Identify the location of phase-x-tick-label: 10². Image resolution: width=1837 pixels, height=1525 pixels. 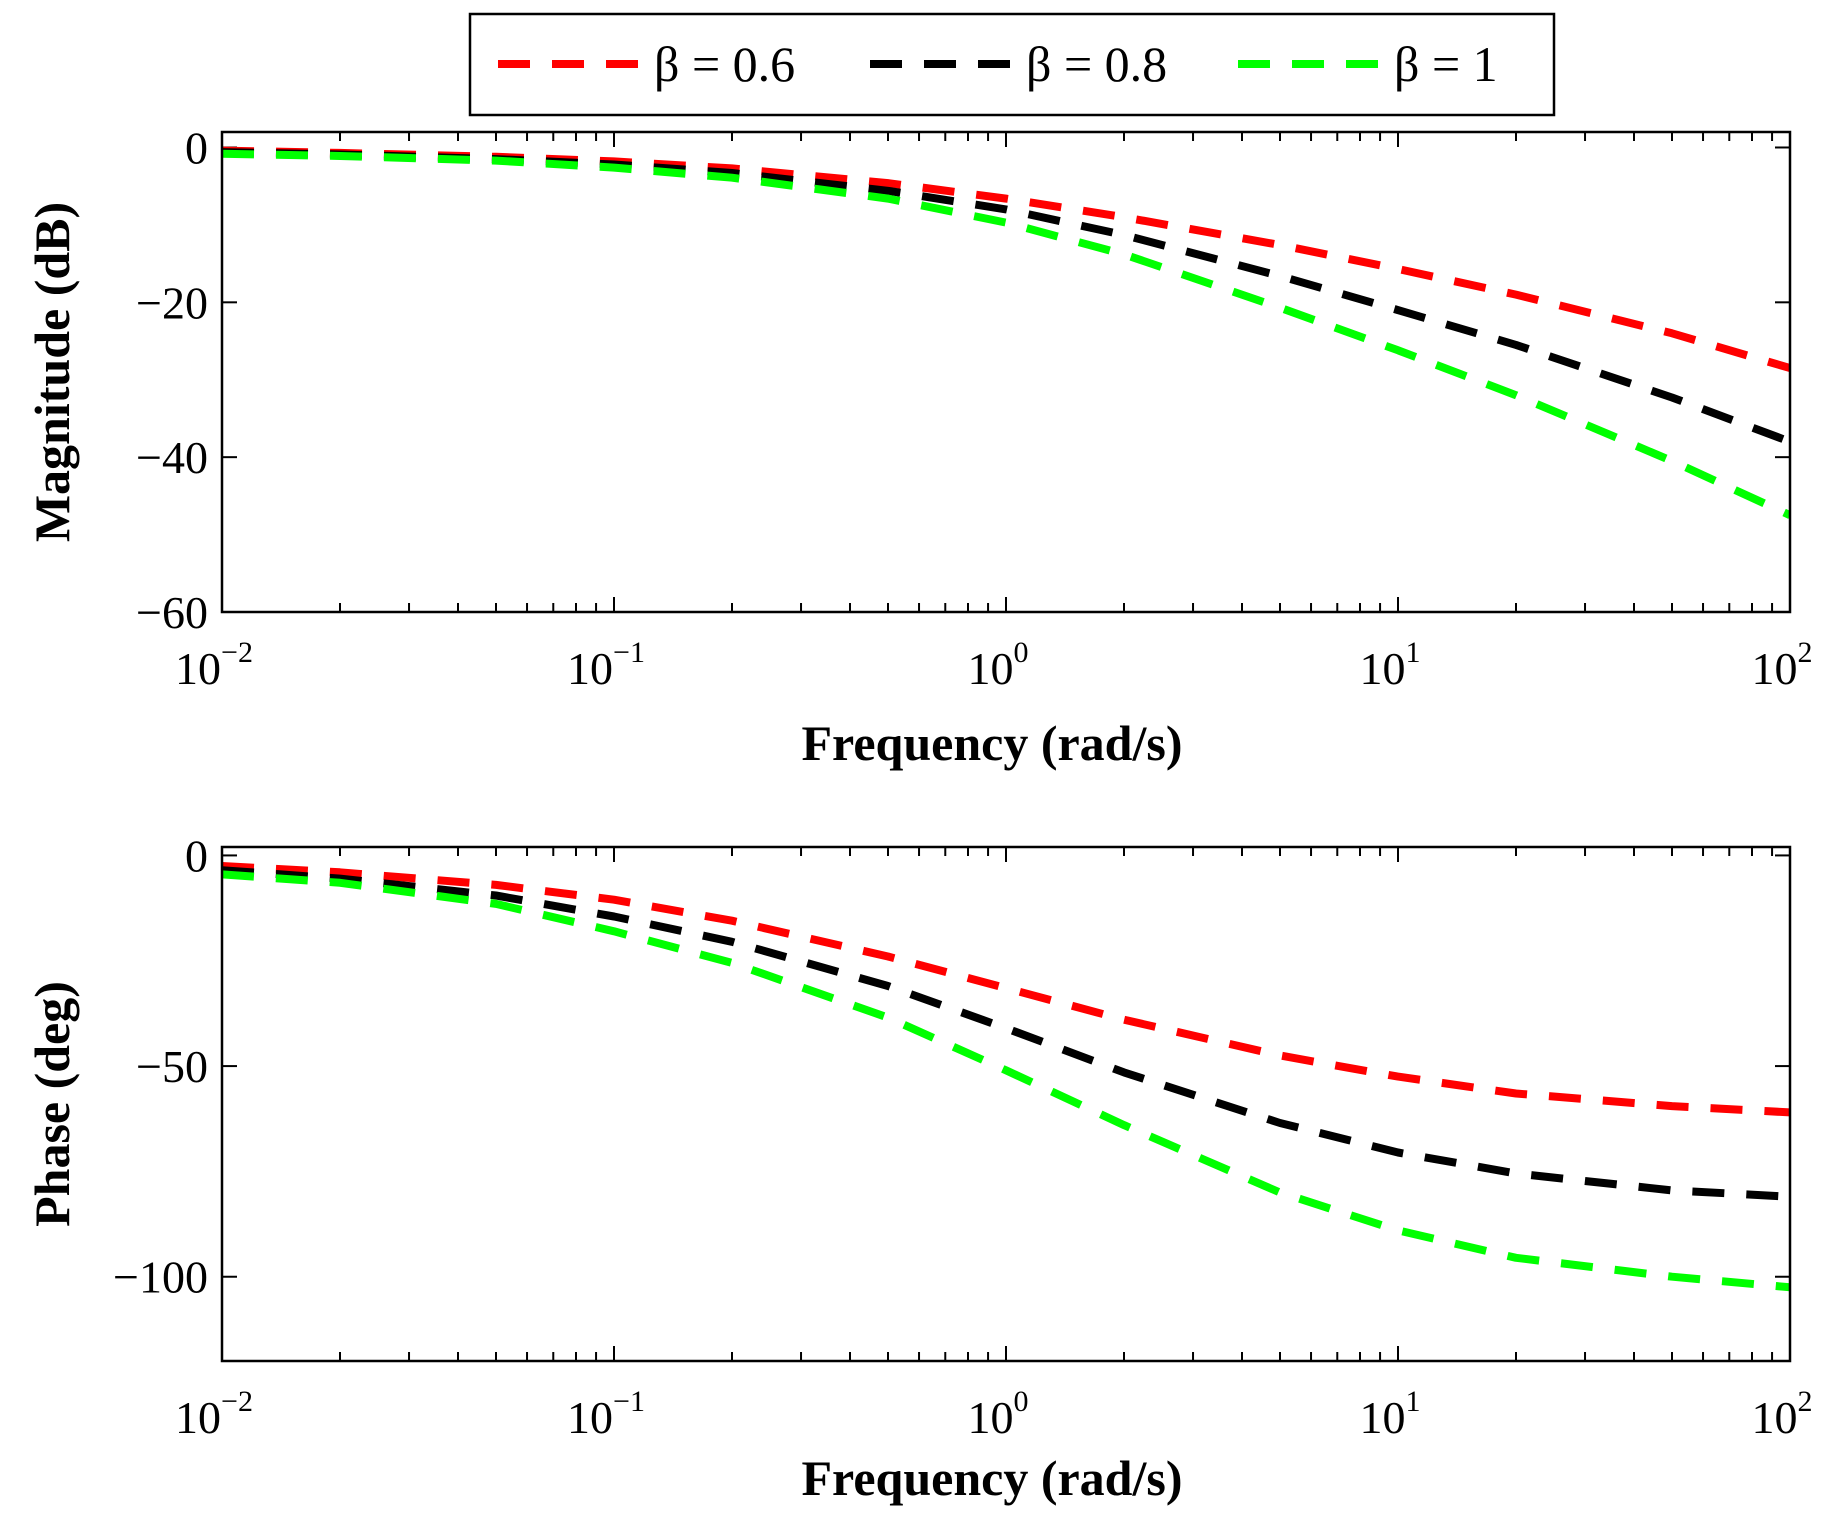
(1782, 1414).